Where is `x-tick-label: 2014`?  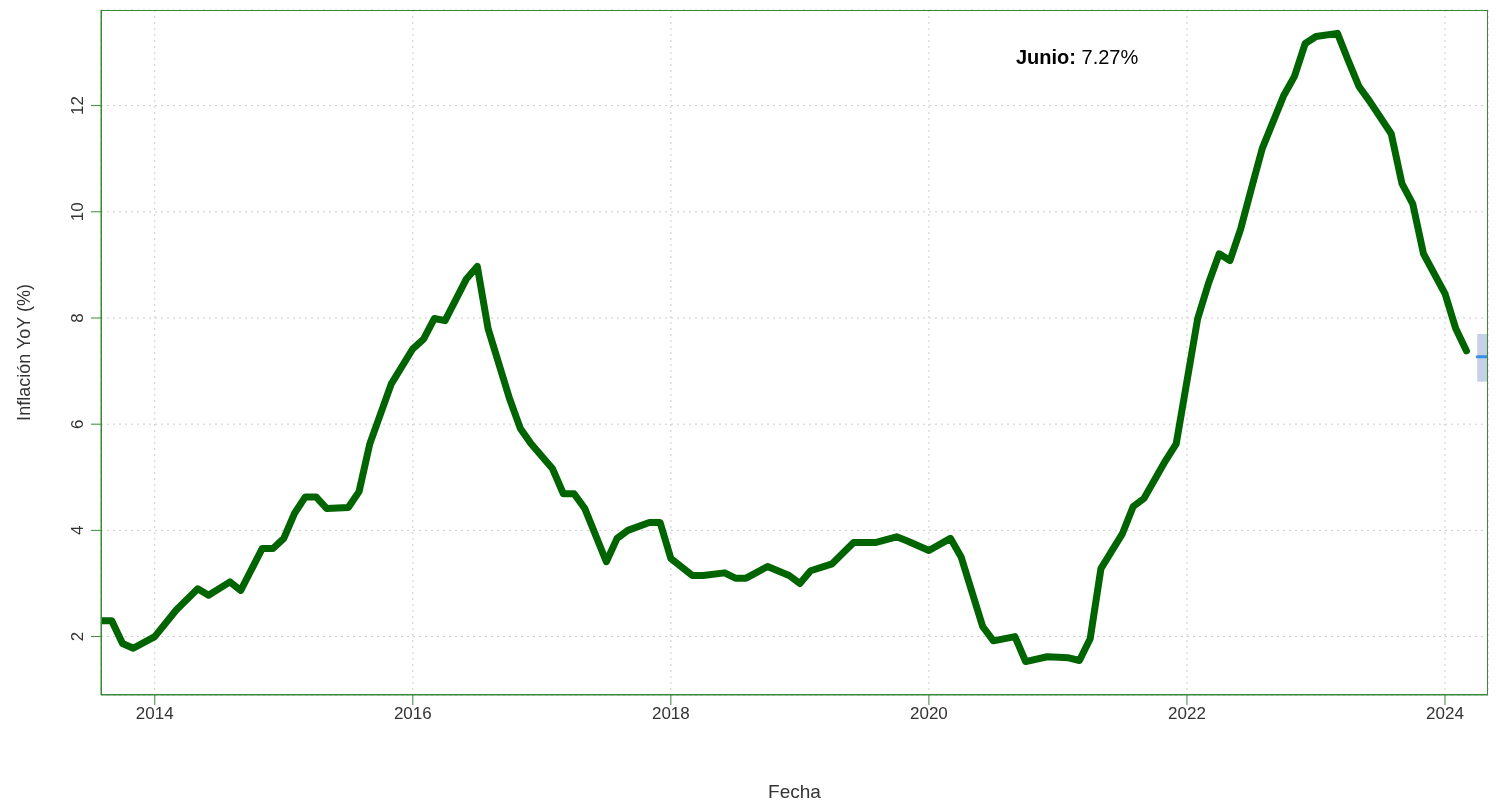
x-tick-label: 2014 is located at coordinates (154, 714).